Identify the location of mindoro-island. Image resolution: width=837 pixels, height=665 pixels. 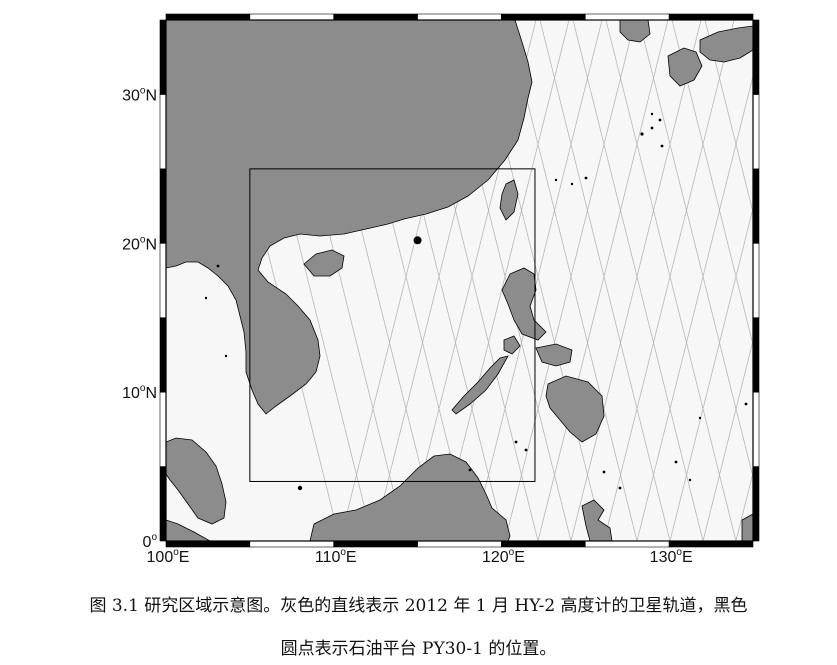
(512, 345).